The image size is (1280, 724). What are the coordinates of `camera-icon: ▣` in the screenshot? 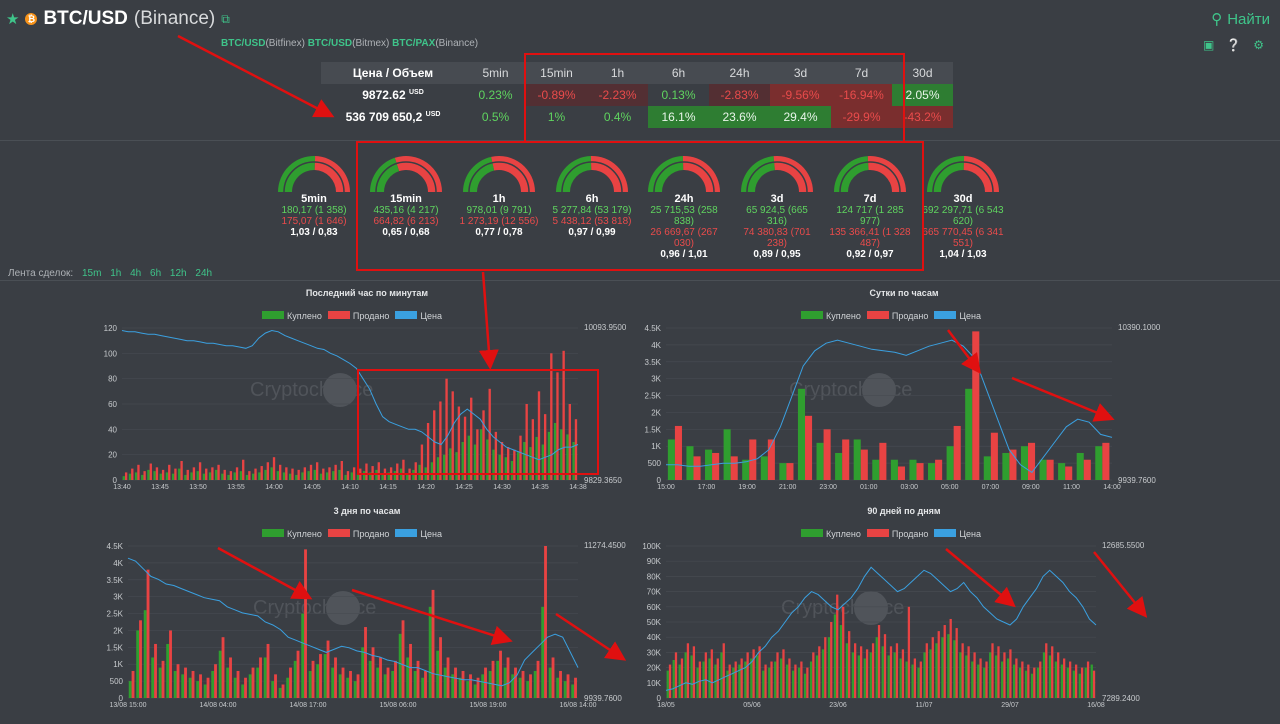 It's located at (1208, 45).